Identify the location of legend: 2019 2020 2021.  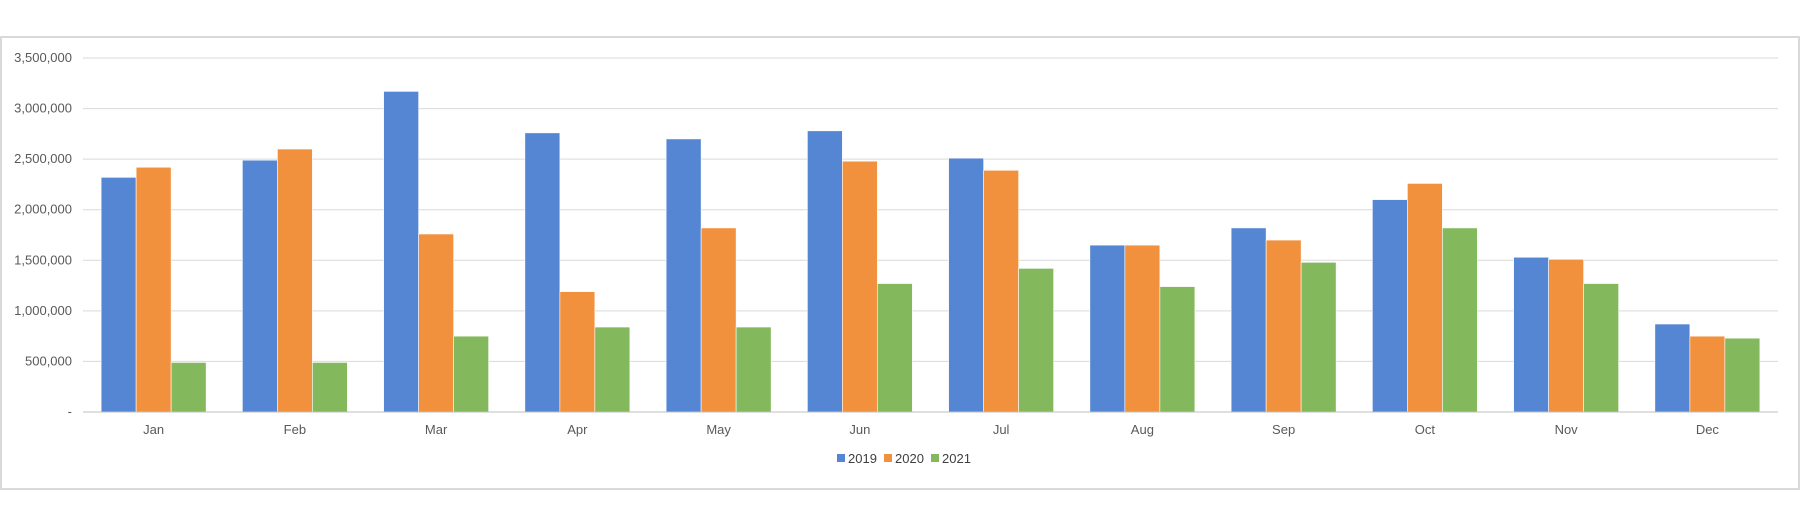
(904, 458).